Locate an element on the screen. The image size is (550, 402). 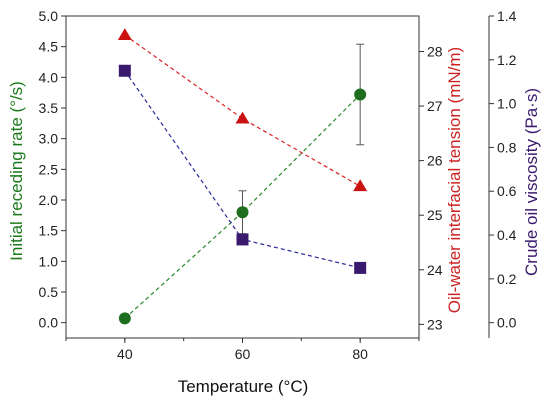
x-tick-label: 40 is located at coordinates (125, 354).